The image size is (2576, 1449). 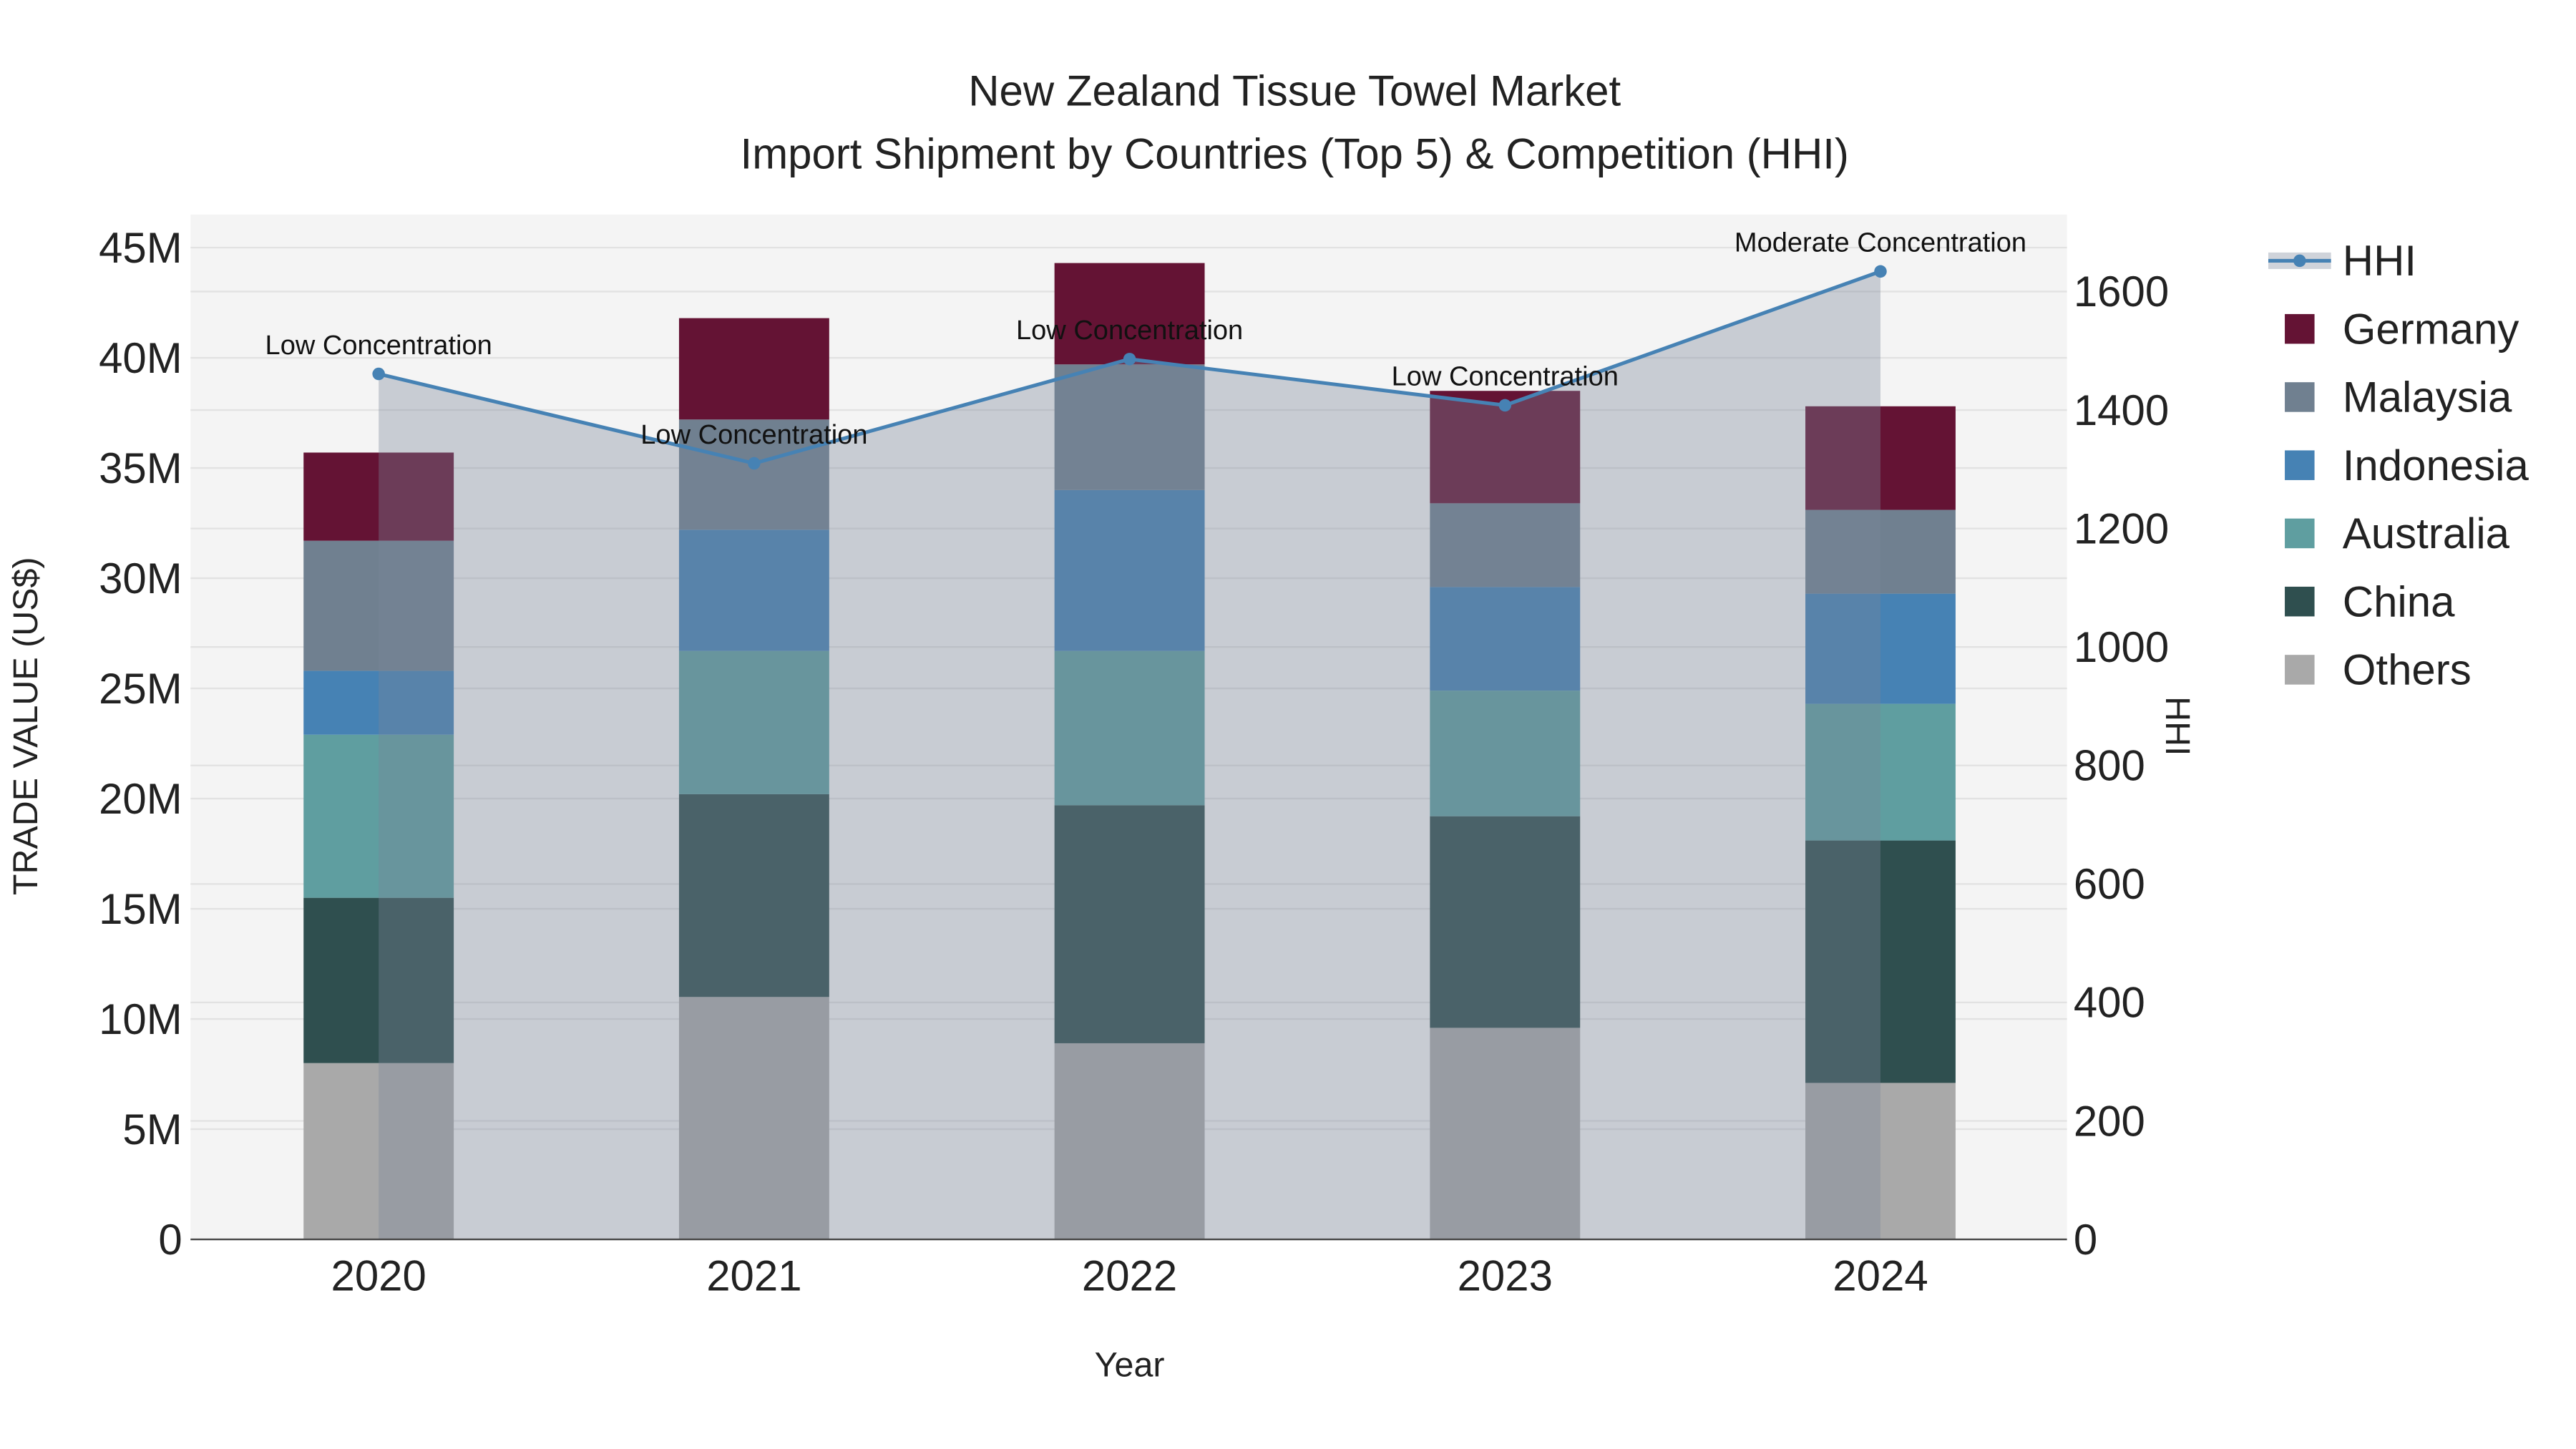 I want to click on y2-tick-label: 1400, so click(x=2121, y=410).